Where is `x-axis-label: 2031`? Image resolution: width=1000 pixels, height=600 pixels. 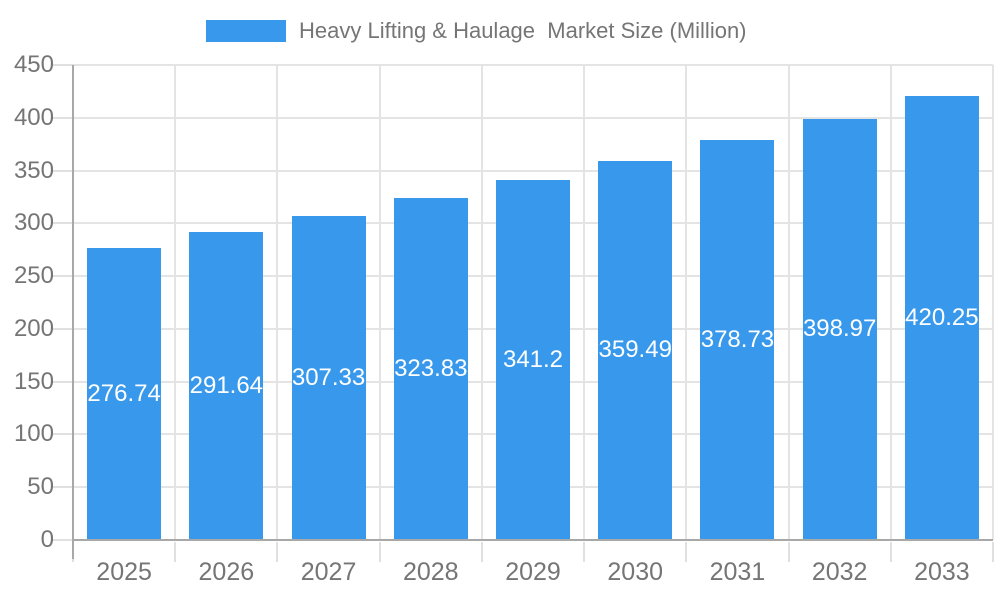 x-axis-label: 2031 is located at coordinates (737, 572).